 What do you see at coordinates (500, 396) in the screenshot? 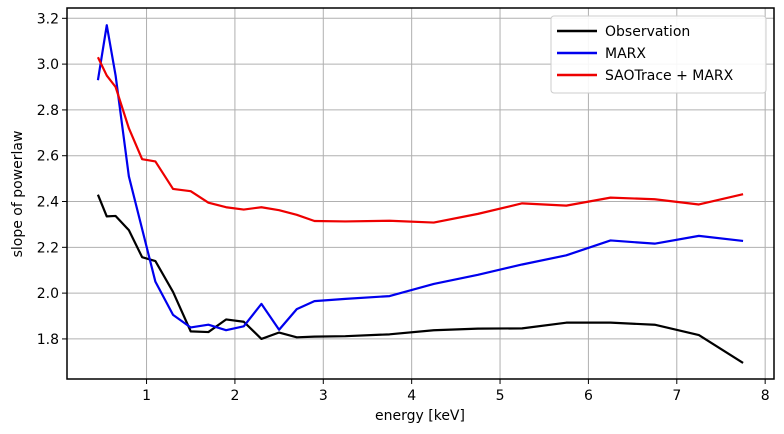
I see `x-tick-label: 5` at bounding box center [500, 396].